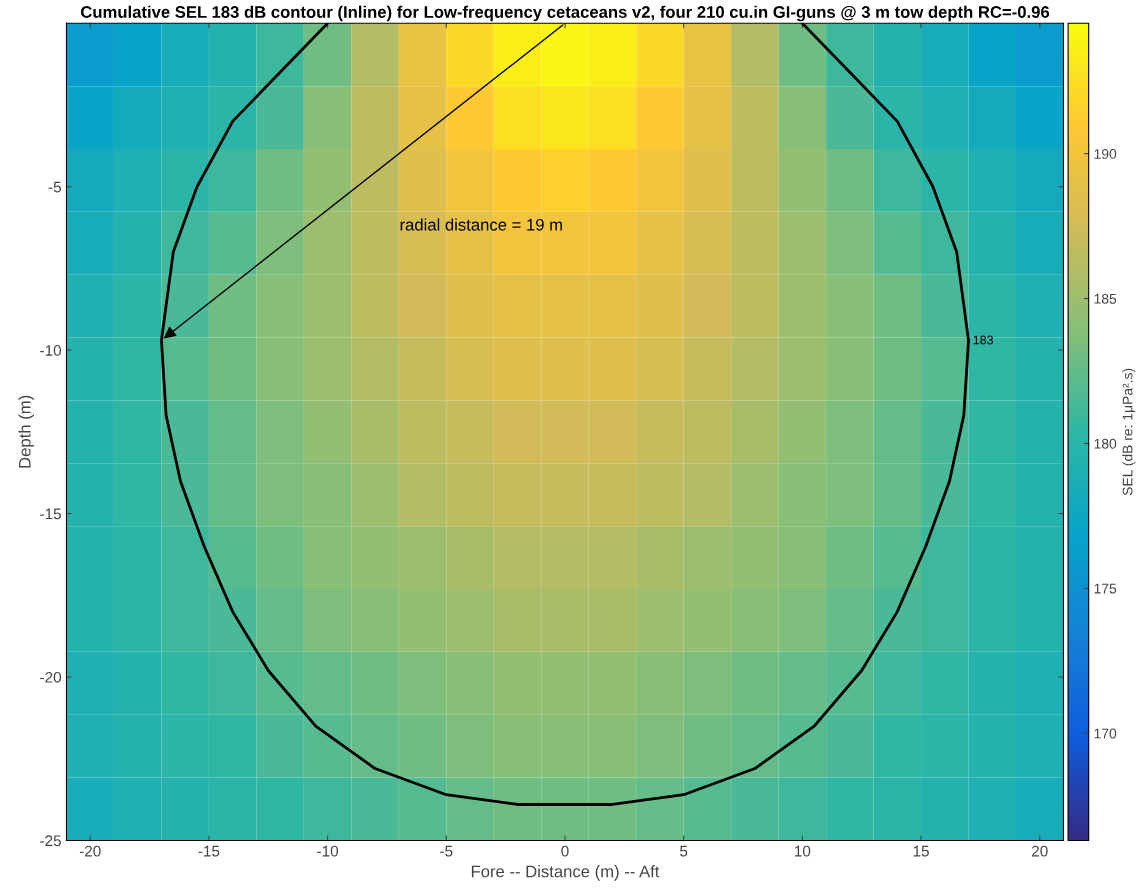 The height and width of the screenshot is (896, 1146). I want to click on x-axis-title: Fore -- Distance (m) -- Aft, so click(565, 873).